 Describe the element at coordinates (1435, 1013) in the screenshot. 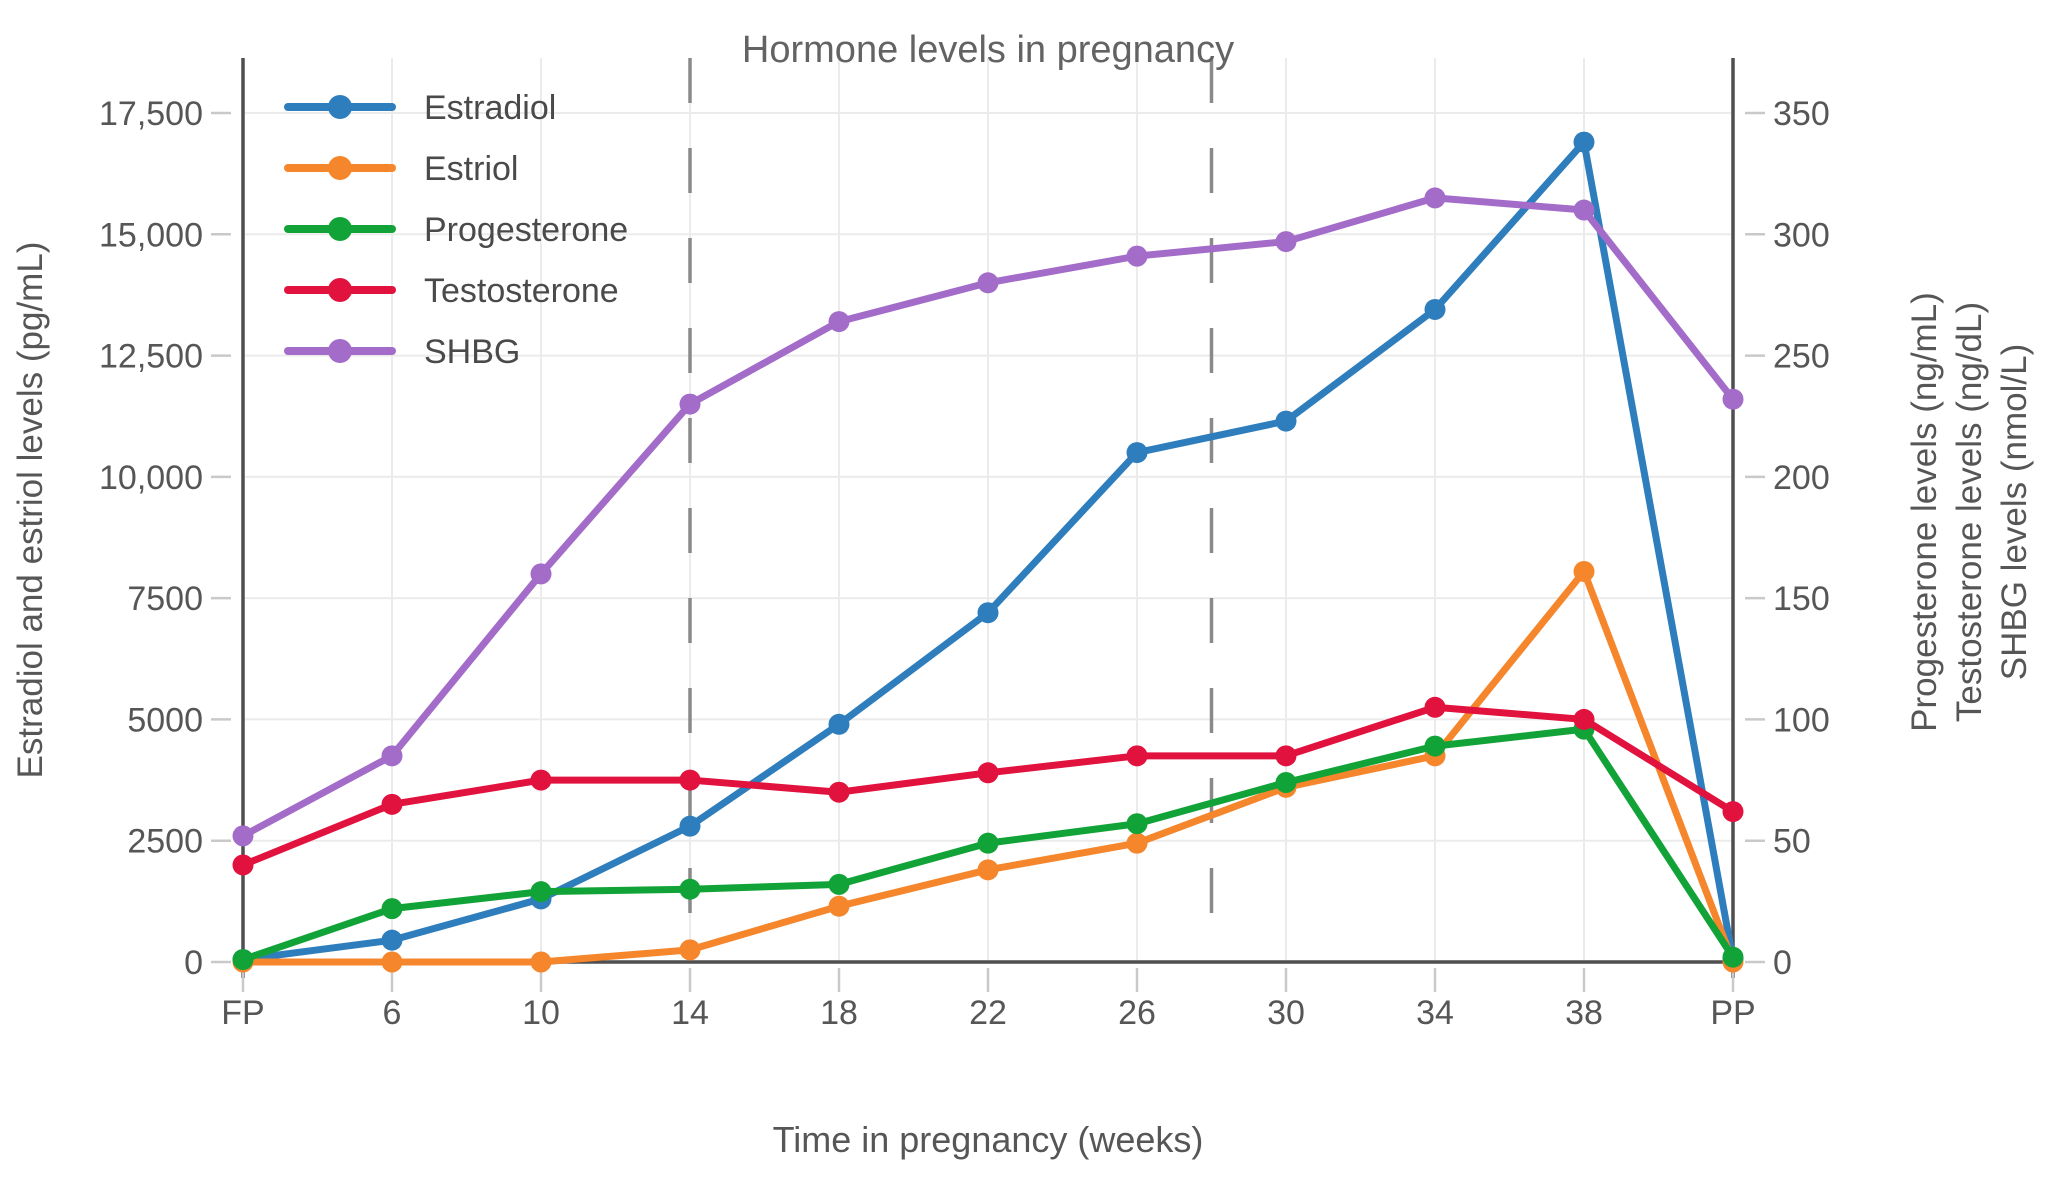

I see `tick-label-x-34: 34` at that location.